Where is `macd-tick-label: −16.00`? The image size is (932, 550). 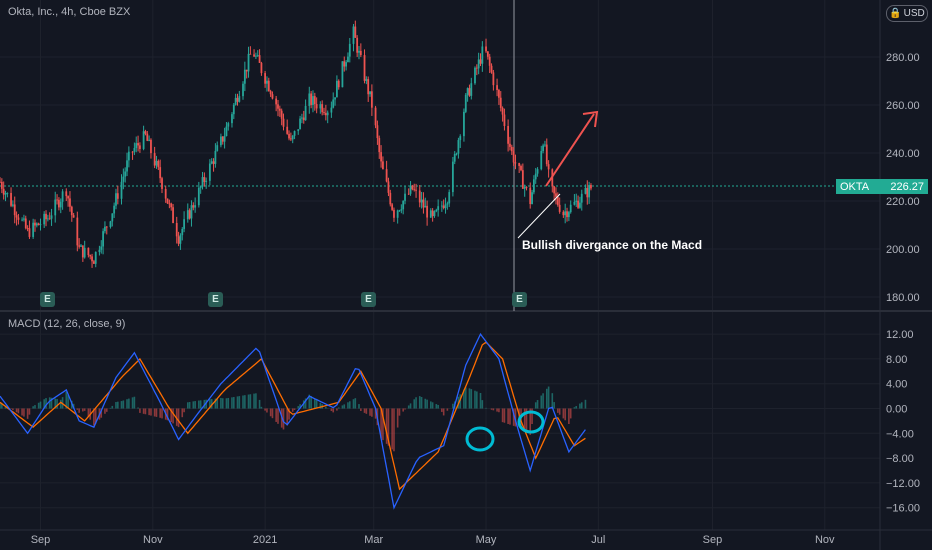 macd-tick-label: −16.00 is located at coordinates (903, 509).